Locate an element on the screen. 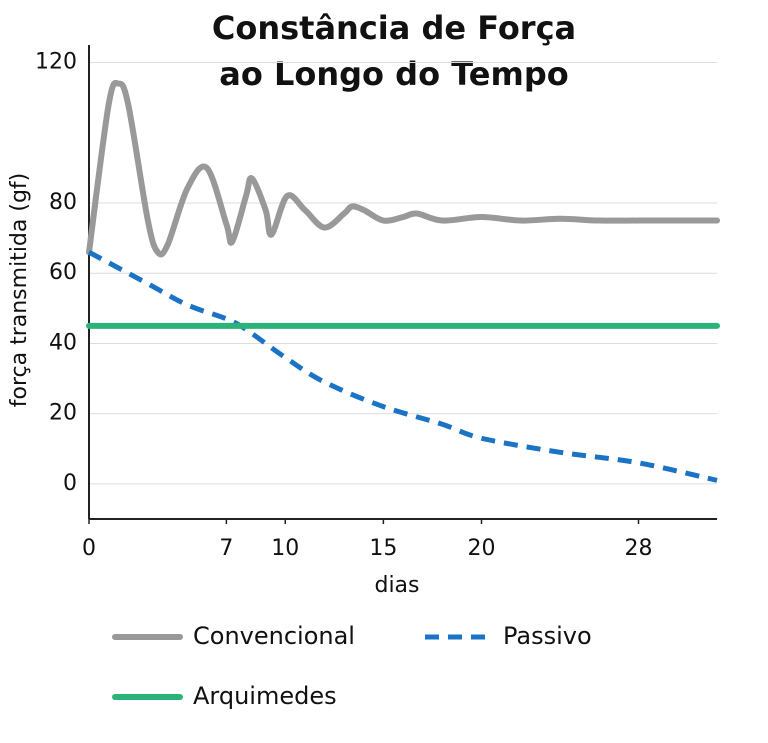 The image size is (768, 743). x-tick-label: 0 is located at coordinates (89, 548).